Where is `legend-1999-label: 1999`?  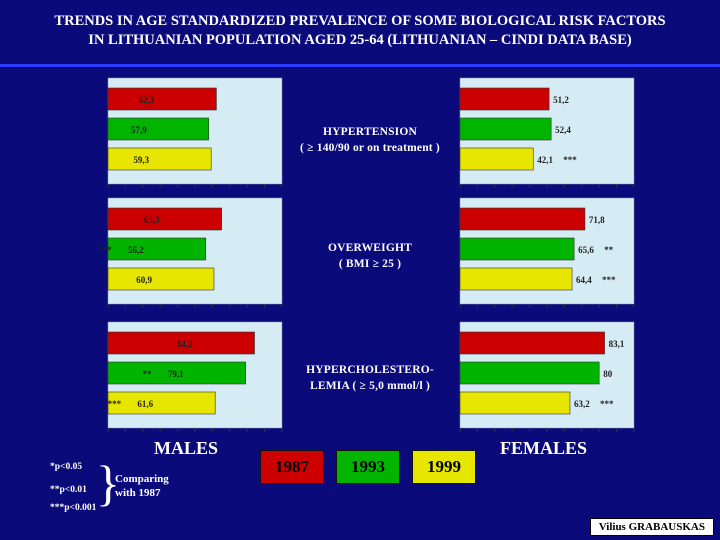
legend-1999-label: 1999 is located at coordinates (444, 466).